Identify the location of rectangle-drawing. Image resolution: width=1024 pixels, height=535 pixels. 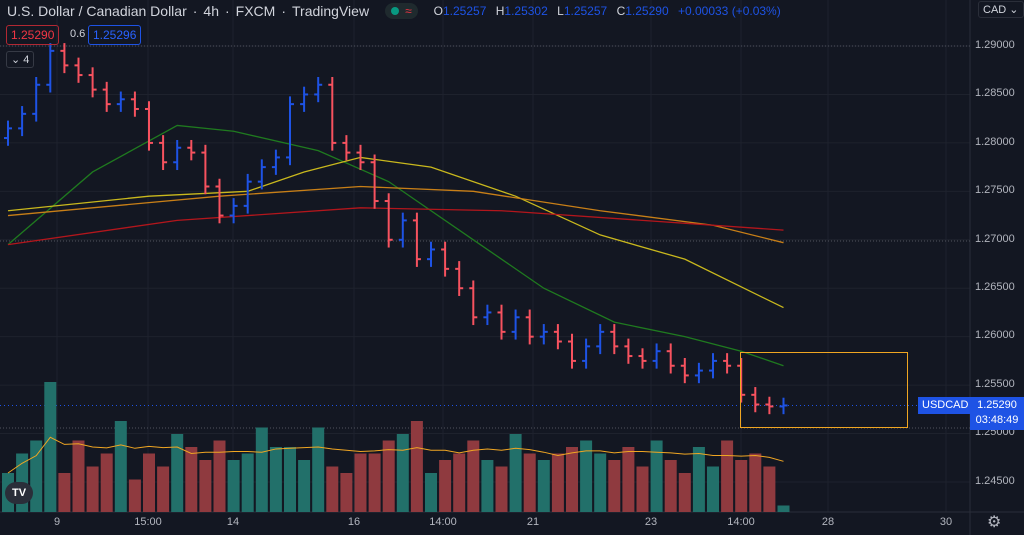
(824, 390).